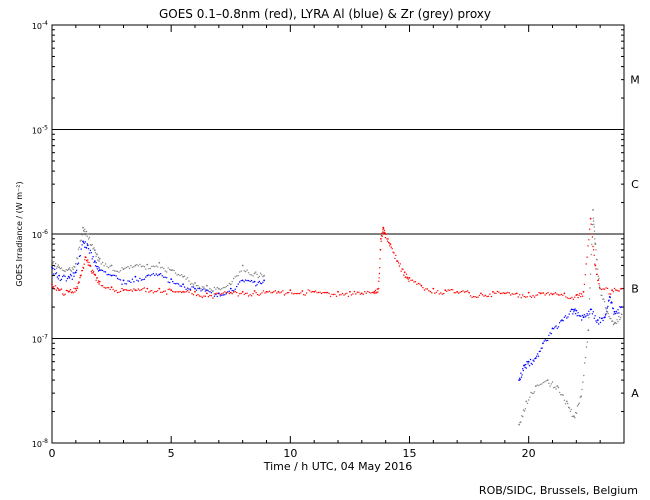 Image resolution: width=650 pixels, height=500 pixels. What do you see at coordinates (19, 233) in the screenshot?
I see `y-axis-label: GOES Irradiance / (W m⁻²)` at bounding box center [19, 233].